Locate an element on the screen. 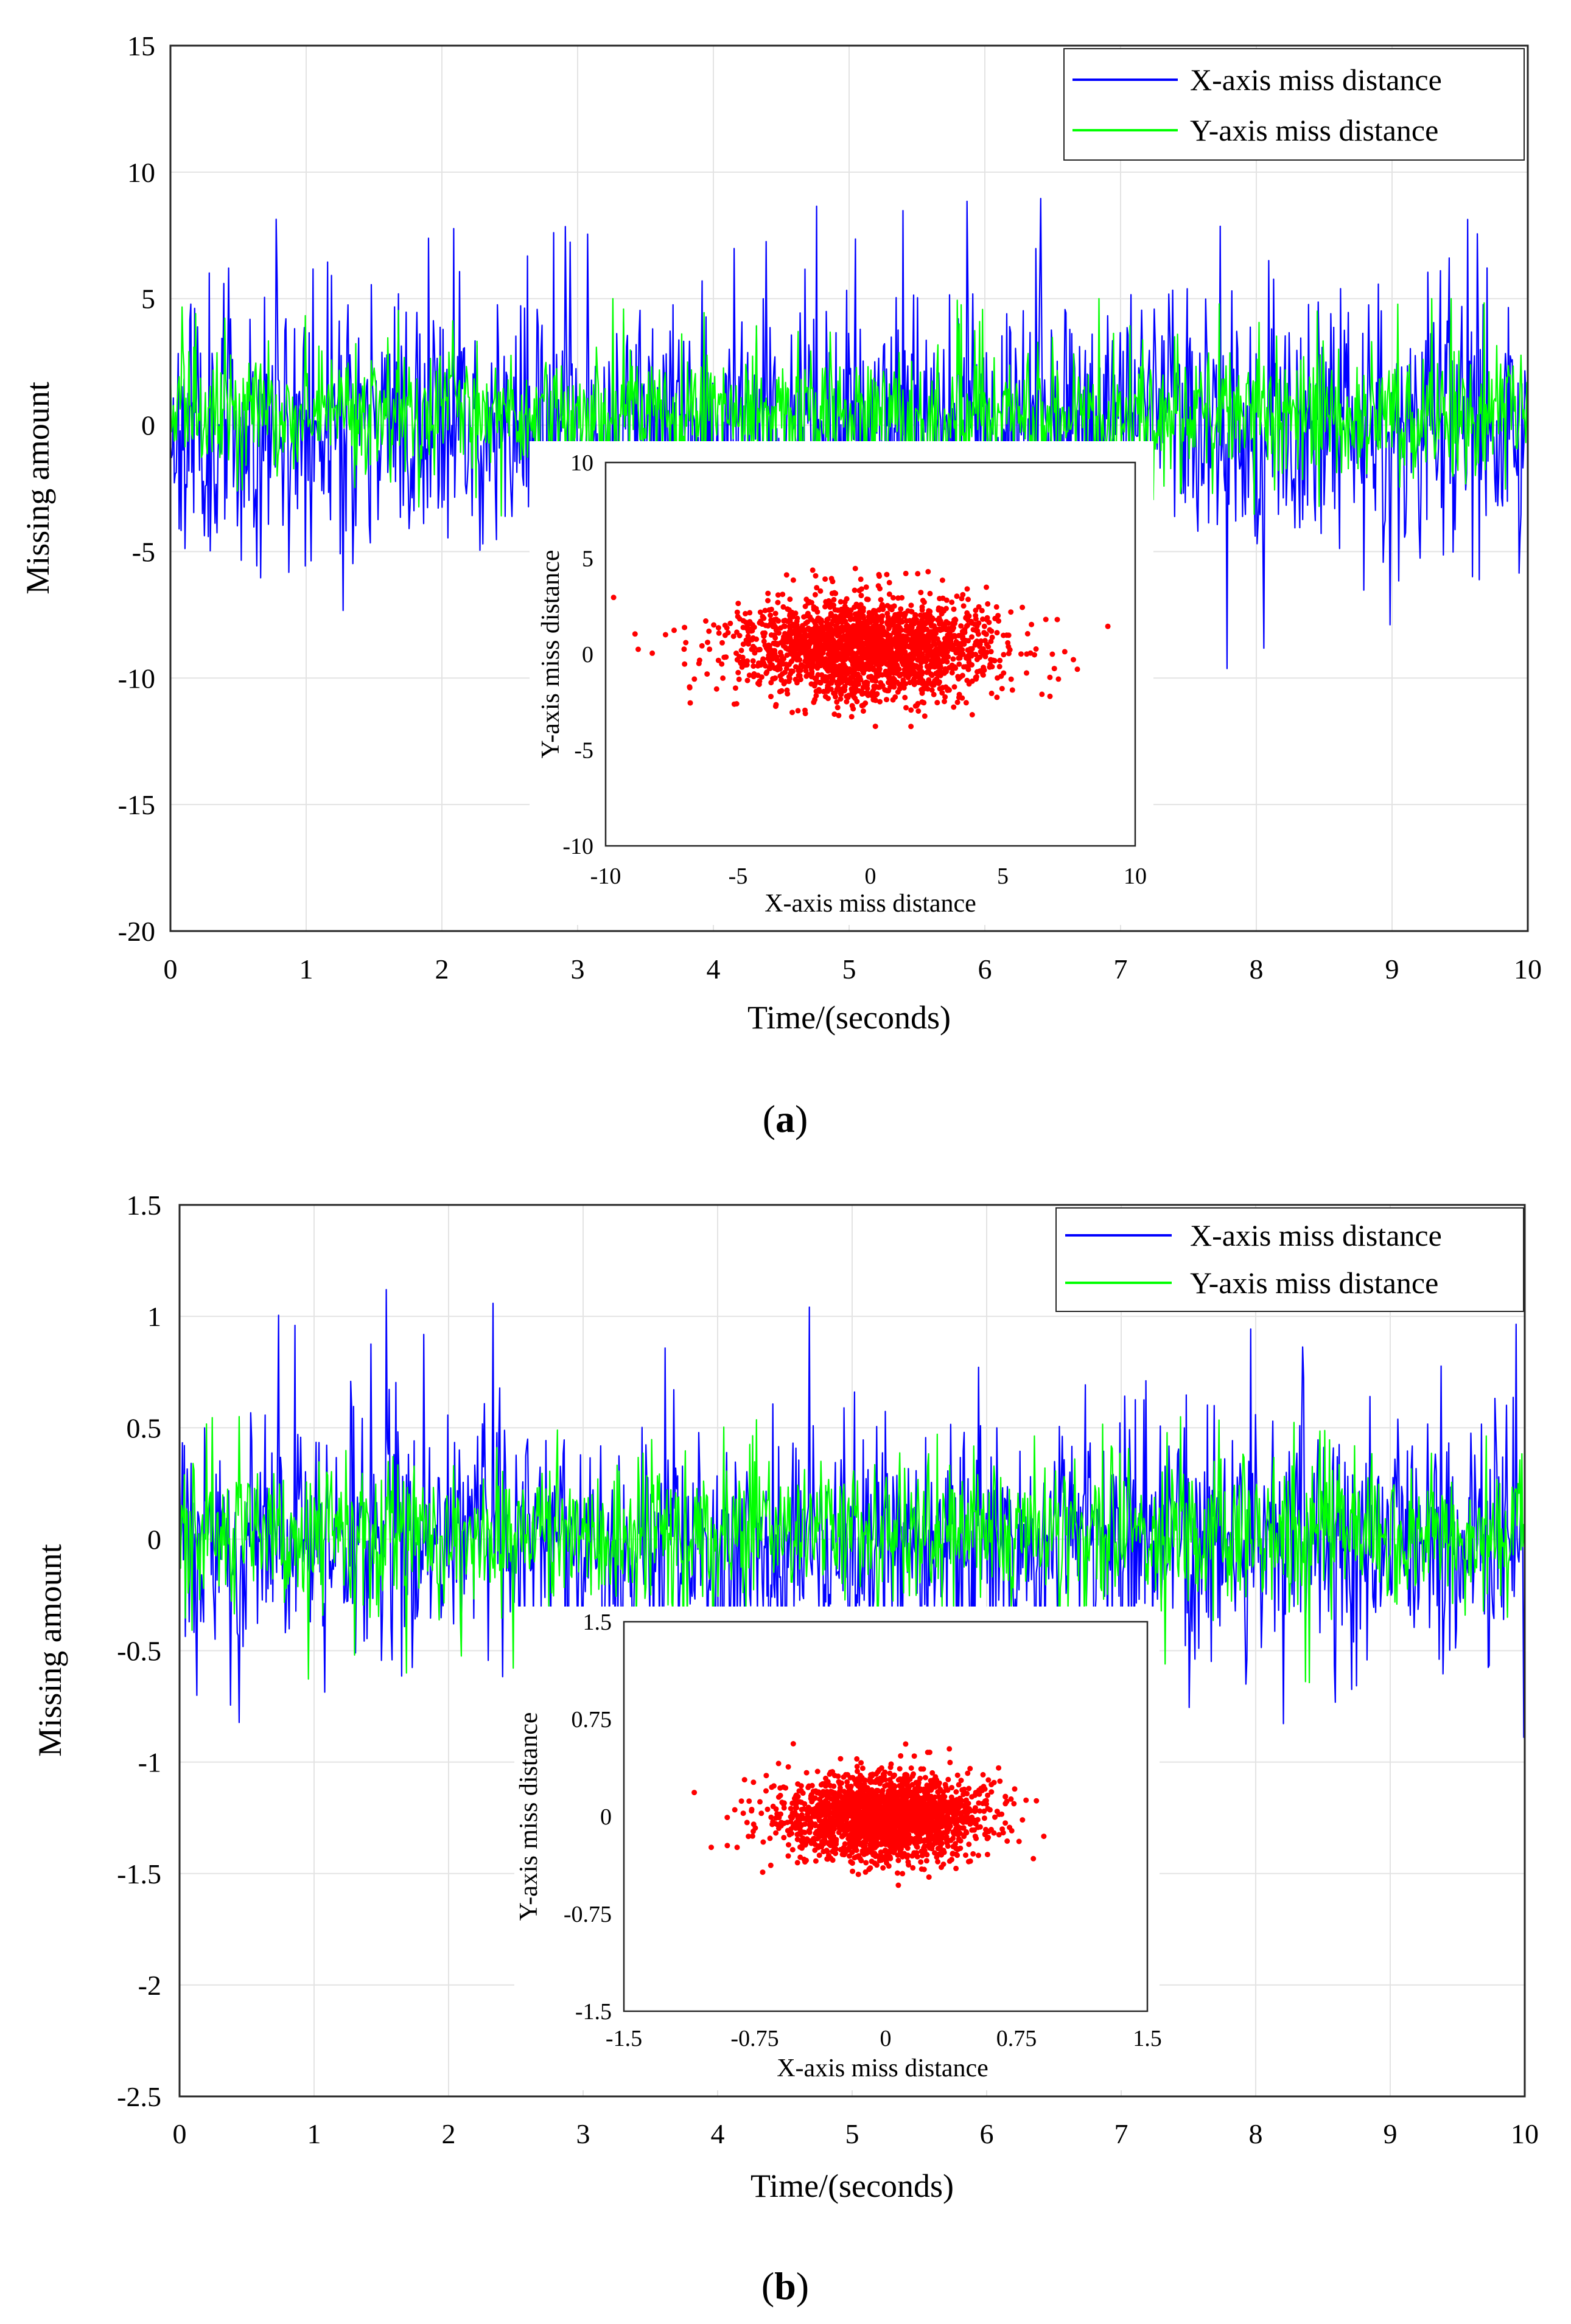 Image resolution: width=1571 pixels, height=2324 pixels. x-tick-label: 7 is located at coordinates (1121, 2133).